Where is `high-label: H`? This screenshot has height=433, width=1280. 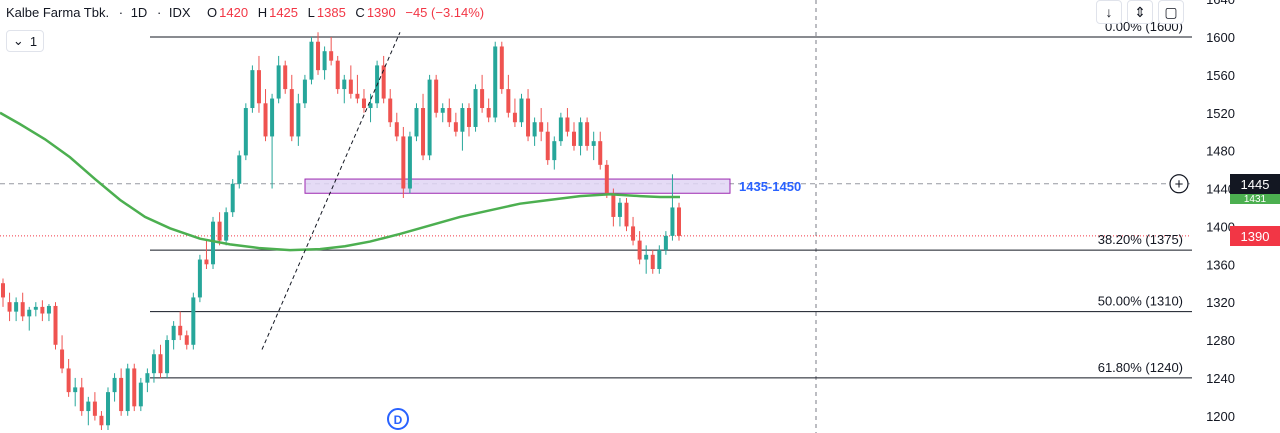
high-label: H is located at coordinates (262, 12).